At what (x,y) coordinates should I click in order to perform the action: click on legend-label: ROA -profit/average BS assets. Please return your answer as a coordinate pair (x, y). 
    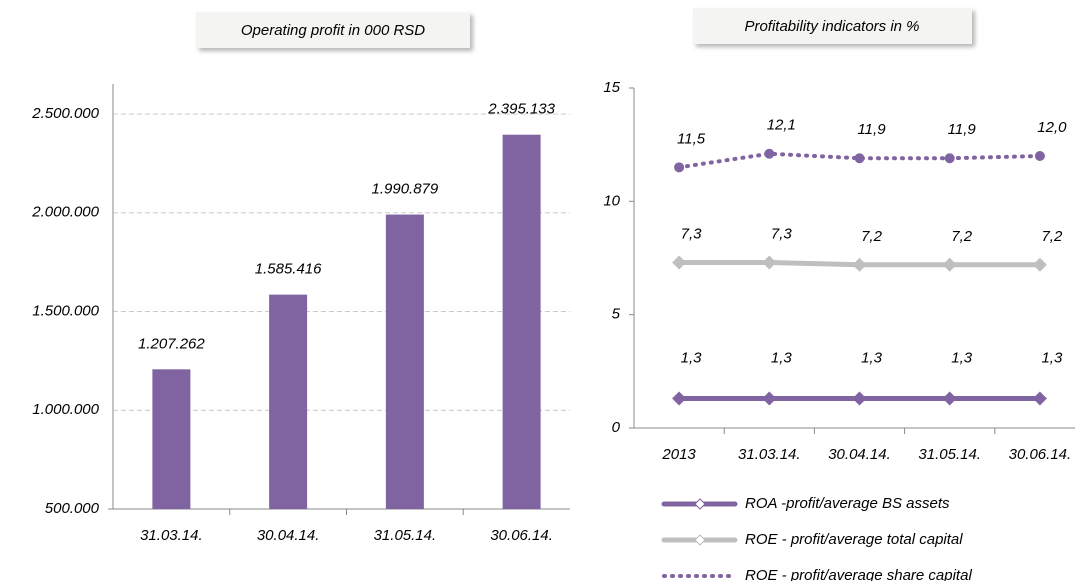
    Looking at the image, I should click on (847, 503).